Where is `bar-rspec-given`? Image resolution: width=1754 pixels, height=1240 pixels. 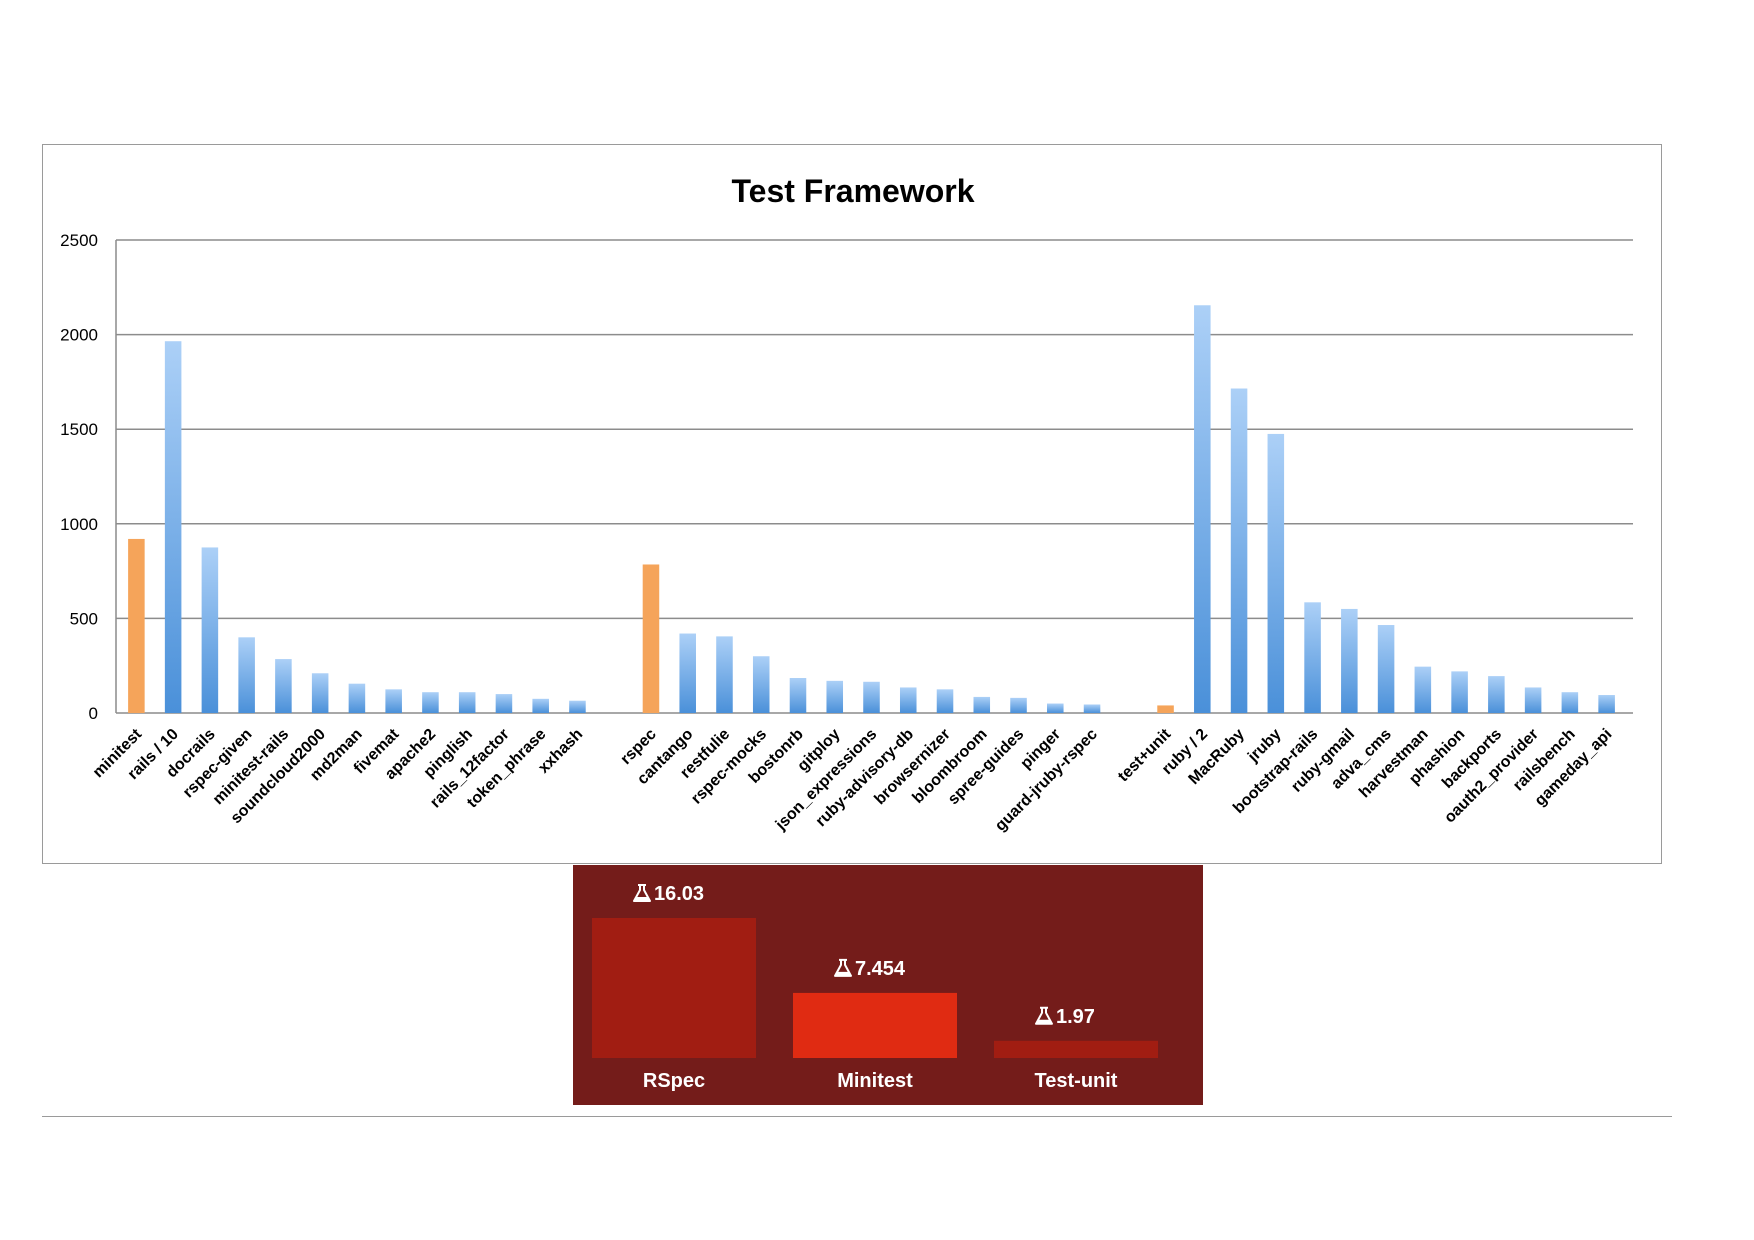
bar-rspec-given is located at coordinates (246, 675).